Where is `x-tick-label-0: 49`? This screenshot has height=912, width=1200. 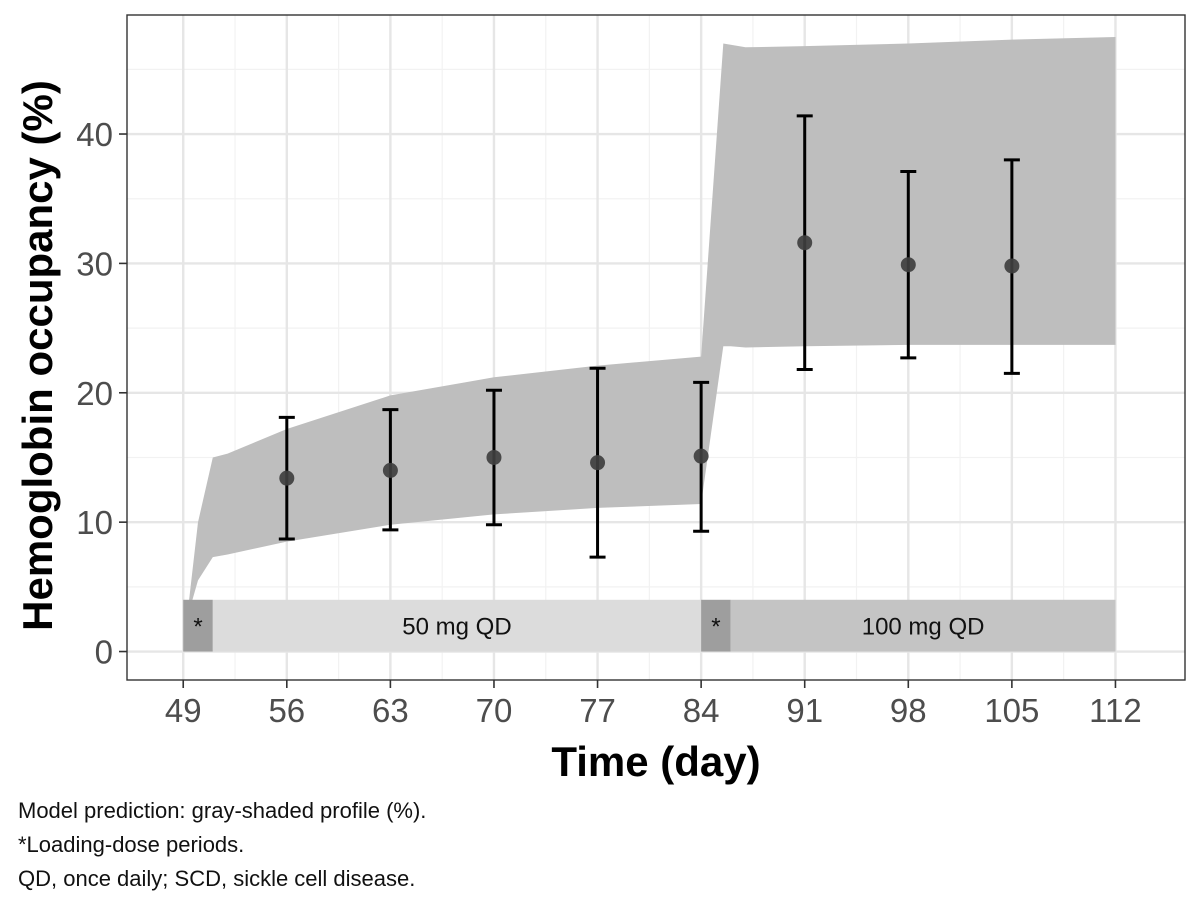
x-tick-label-0: 49 is located at coordinates (183, 710).